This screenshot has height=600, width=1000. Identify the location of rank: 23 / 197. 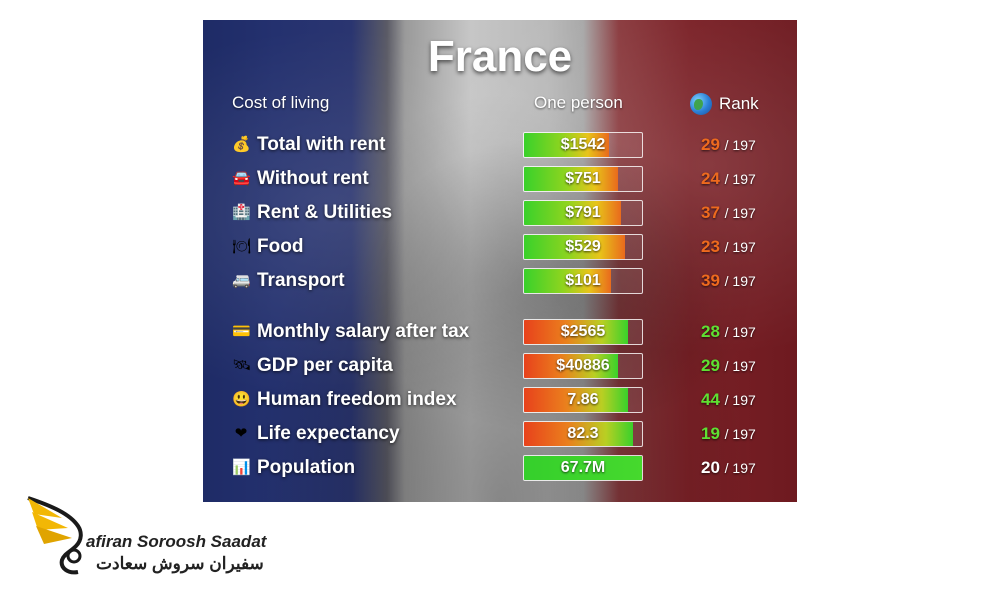
(728, 247).